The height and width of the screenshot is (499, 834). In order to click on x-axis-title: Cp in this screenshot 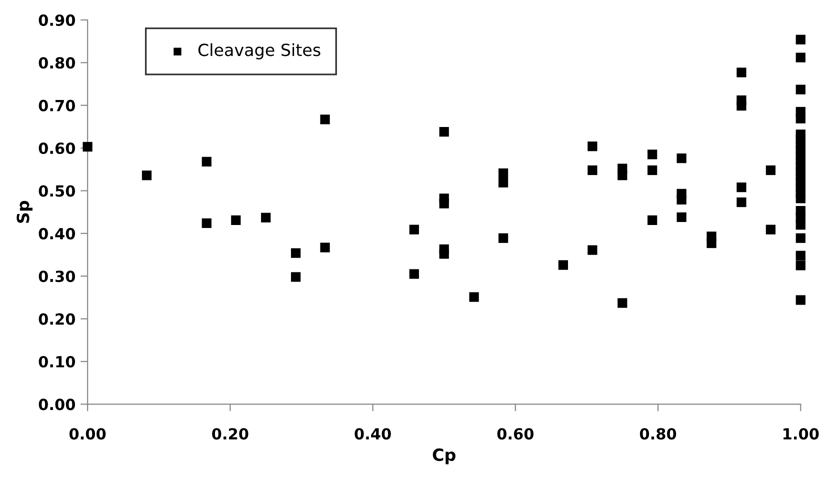, I will do `click(444, 456)`.